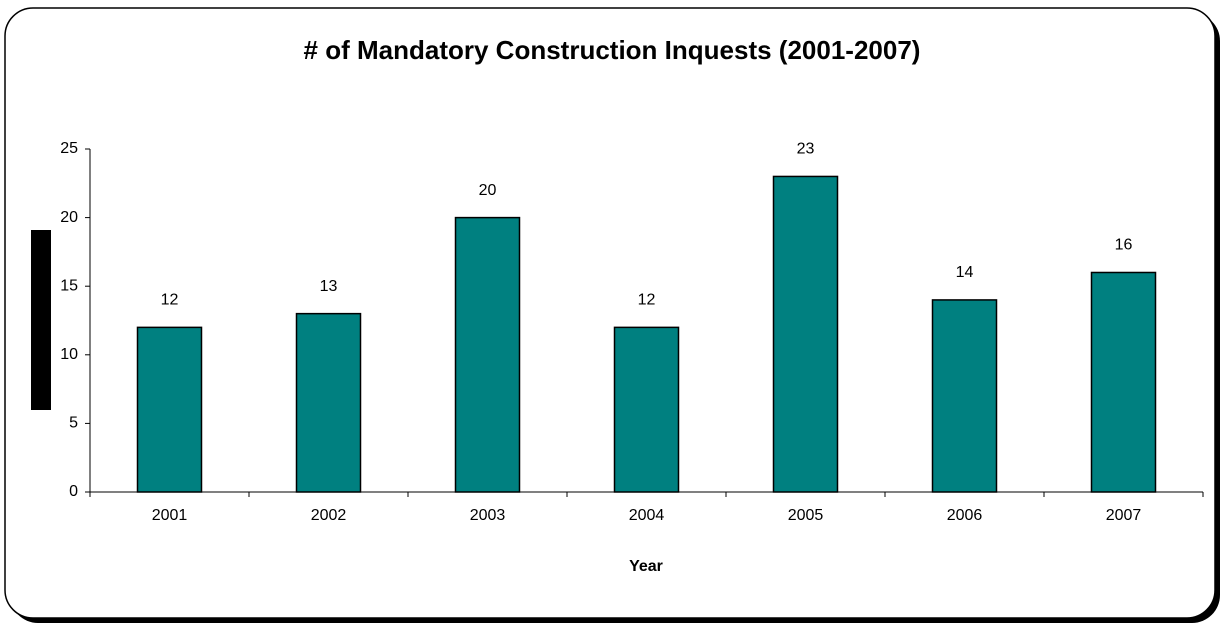  What do you see at coordinates (41, 320) in the screenshot?
I see `obscured-label` at bounding box center [41, 320].